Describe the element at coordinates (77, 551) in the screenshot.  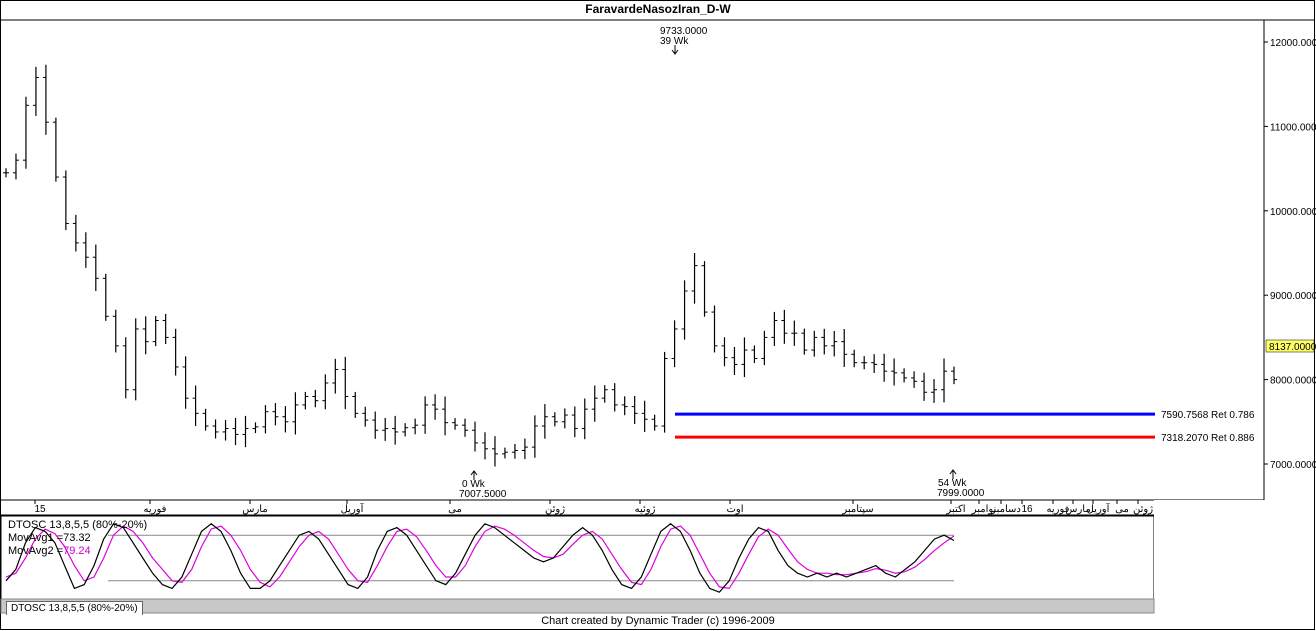
I see `movavg2-value: 79.24` at that location.